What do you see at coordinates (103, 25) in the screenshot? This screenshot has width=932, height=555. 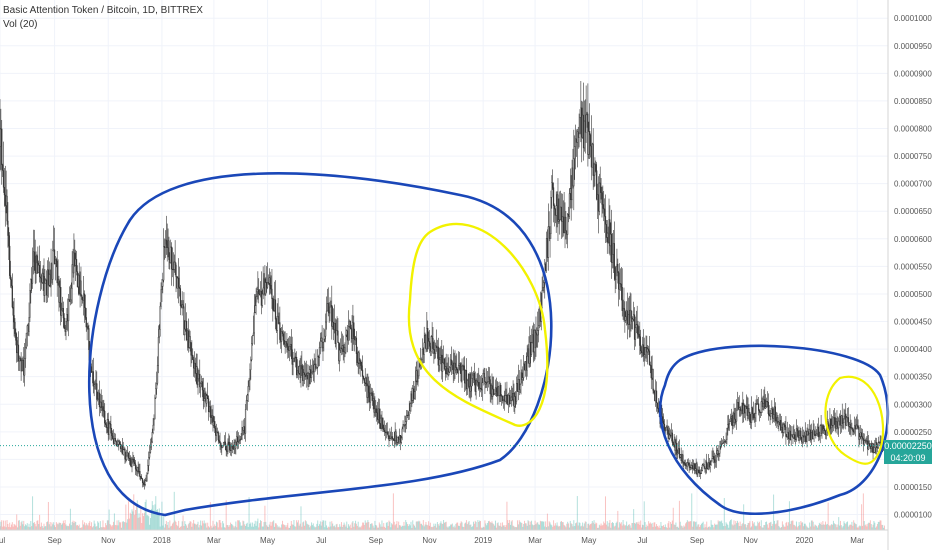 I see `volume-indicator-label: Vol (20)` at bounding box center [103, 25].